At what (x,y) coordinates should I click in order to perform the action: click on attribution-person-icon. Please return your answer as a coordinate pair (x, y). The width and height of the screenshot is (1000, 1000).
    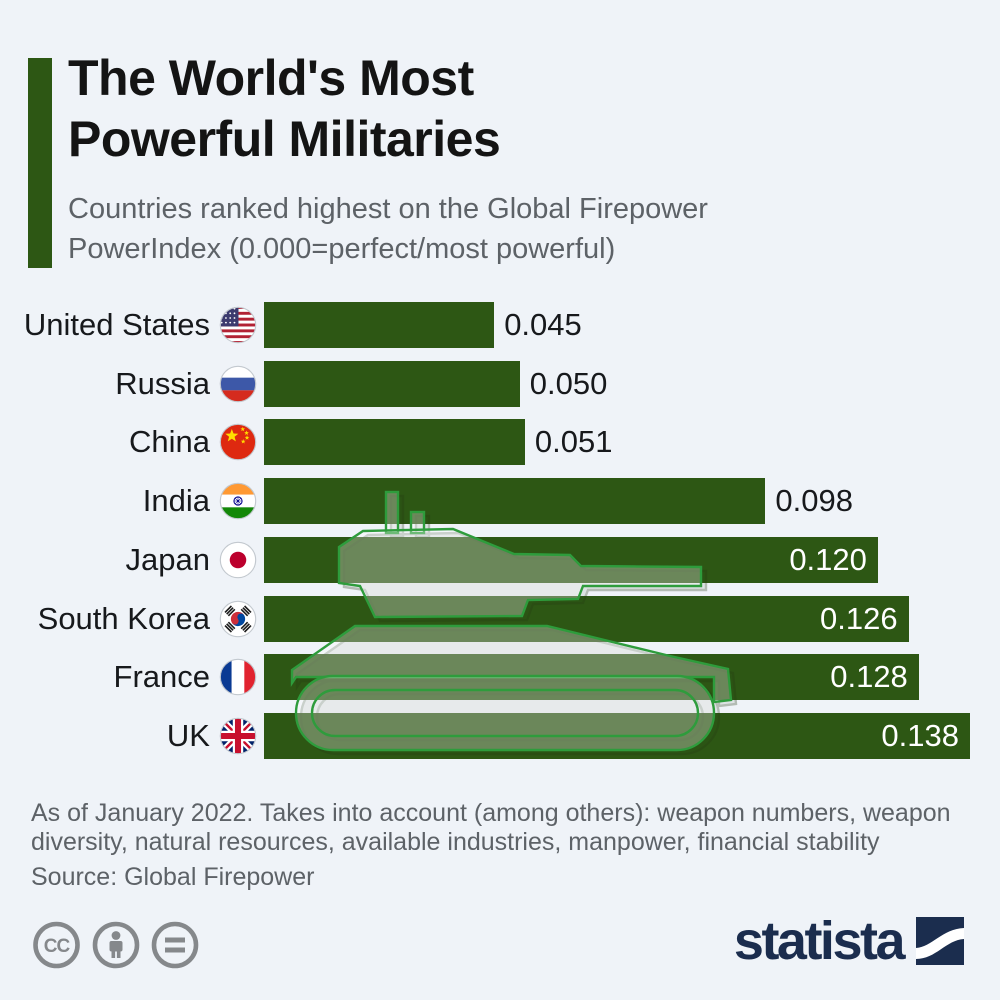
    Looking at the image, I should click on (116, 945).